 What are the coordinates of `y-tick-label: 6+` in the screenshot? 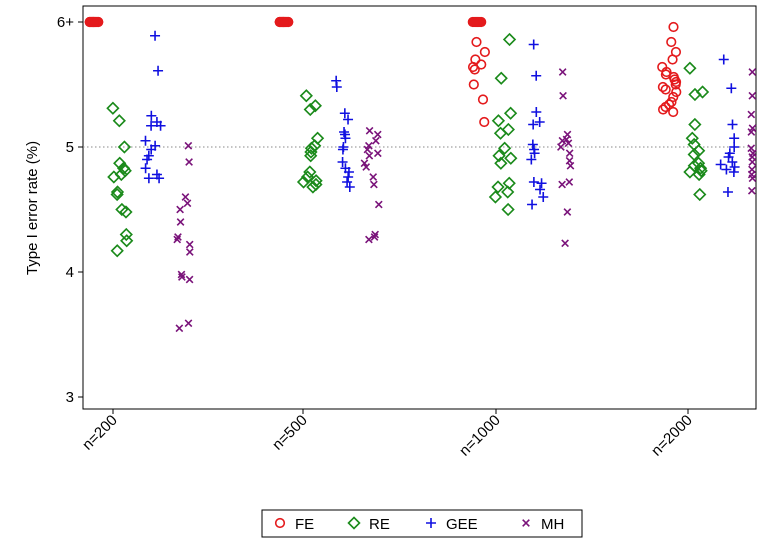 It's located at (65, 22).